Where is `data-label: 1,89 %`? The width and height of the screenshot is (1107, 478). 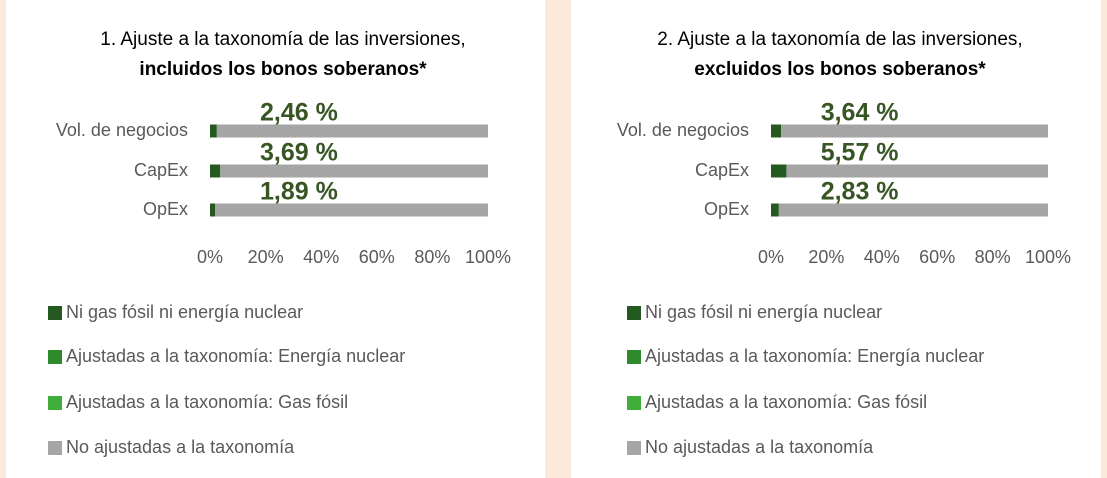
data-label: 1,89 % is located at coordinates (299, 192).